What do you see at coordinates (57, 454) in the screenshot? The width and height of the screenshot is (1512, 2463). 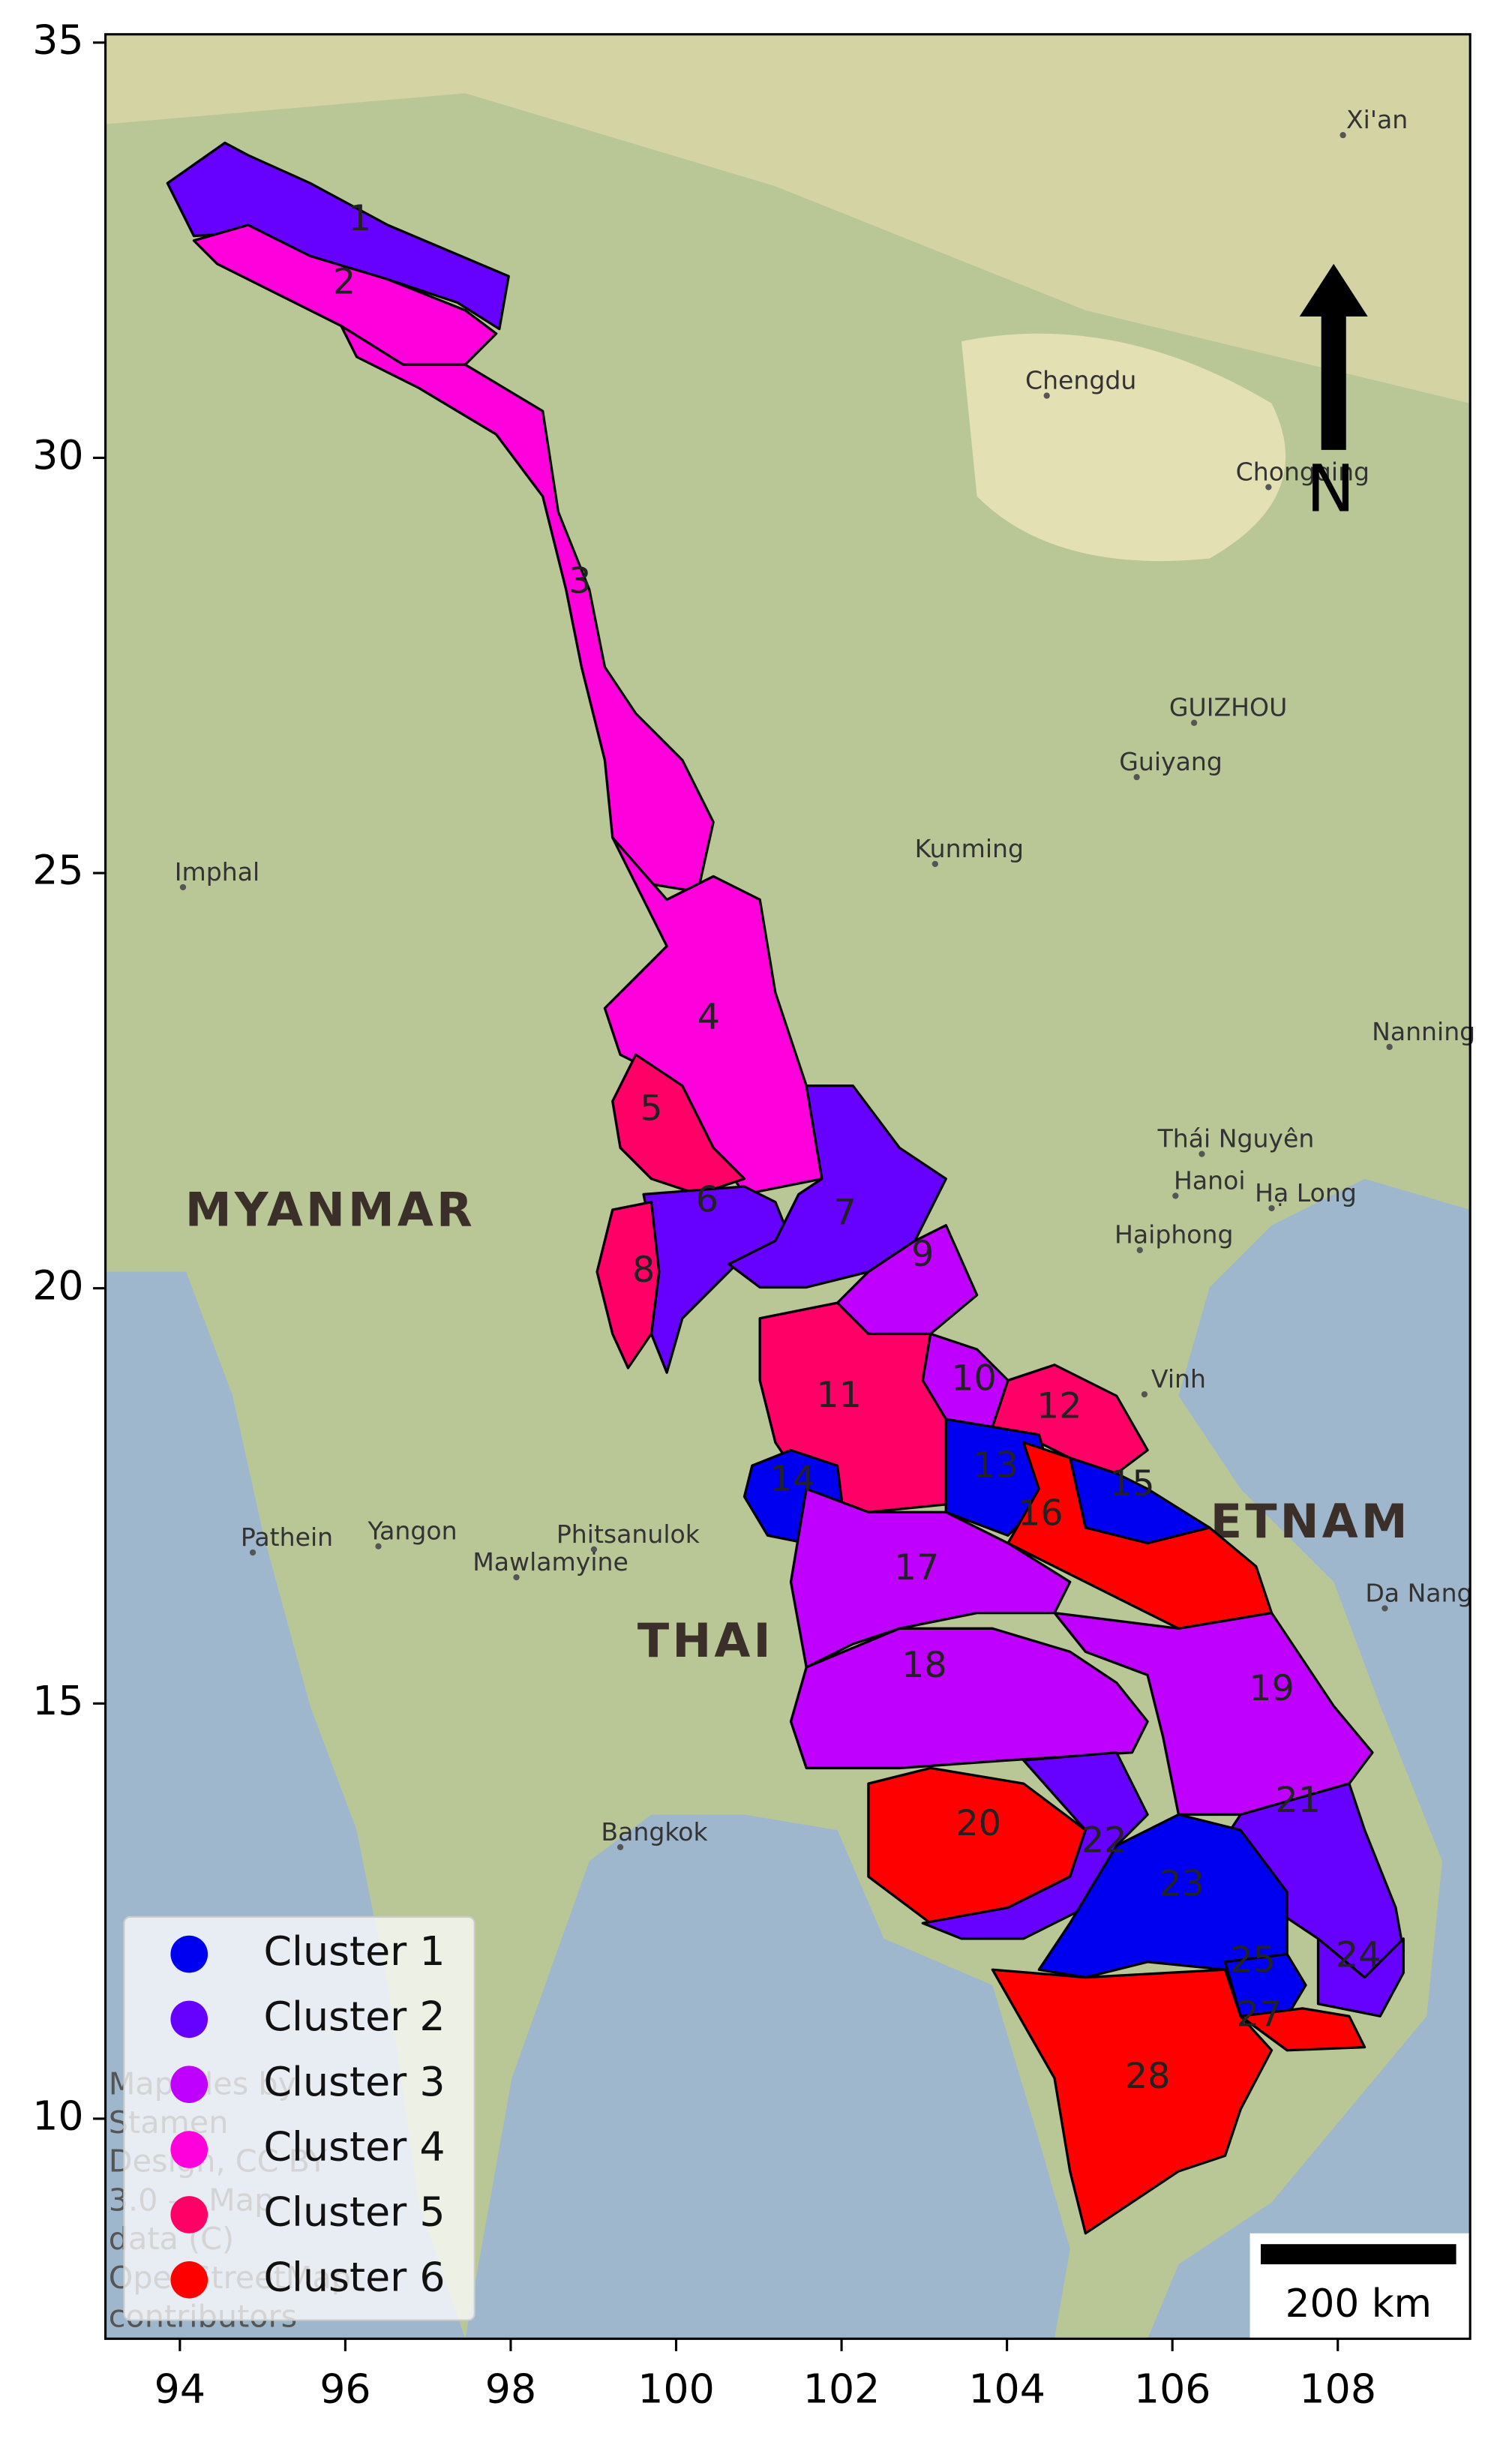 I see `y-tick-label: 30` at bounding box center [57, 454].